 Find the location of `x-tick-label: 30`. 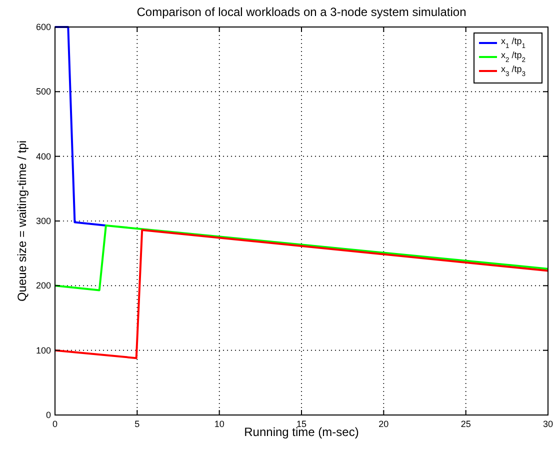

x-tick-label: 30 is located at coordinates (547, 424).